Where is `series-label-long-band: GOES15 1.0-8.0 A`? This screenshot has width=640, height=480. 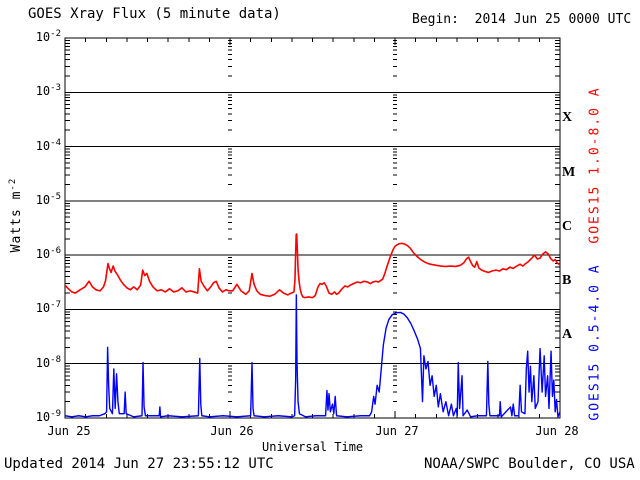
series-label-long-band: GOES15 1.0-8.0 A is located at coordinates (595, 165).